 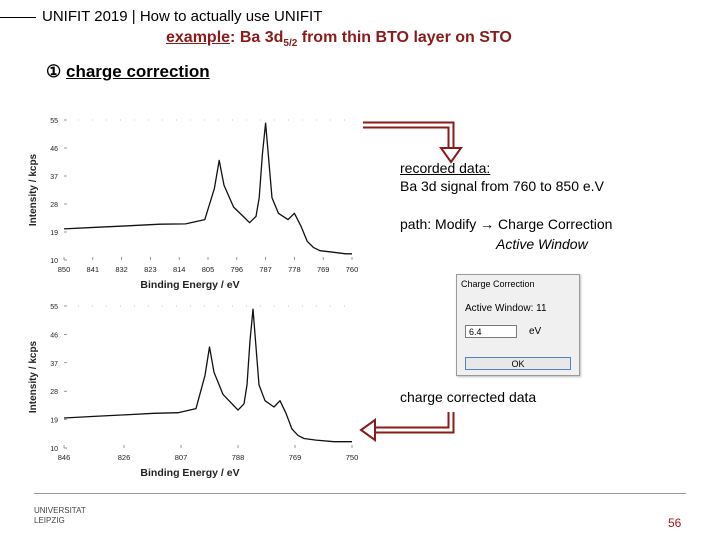 What do you see at coordinates (502, 186) in the screenshot?
I see `recorded-note-detail: Ba 3d signal from 760 to 850 e.V` at bounding box center [502, 186].